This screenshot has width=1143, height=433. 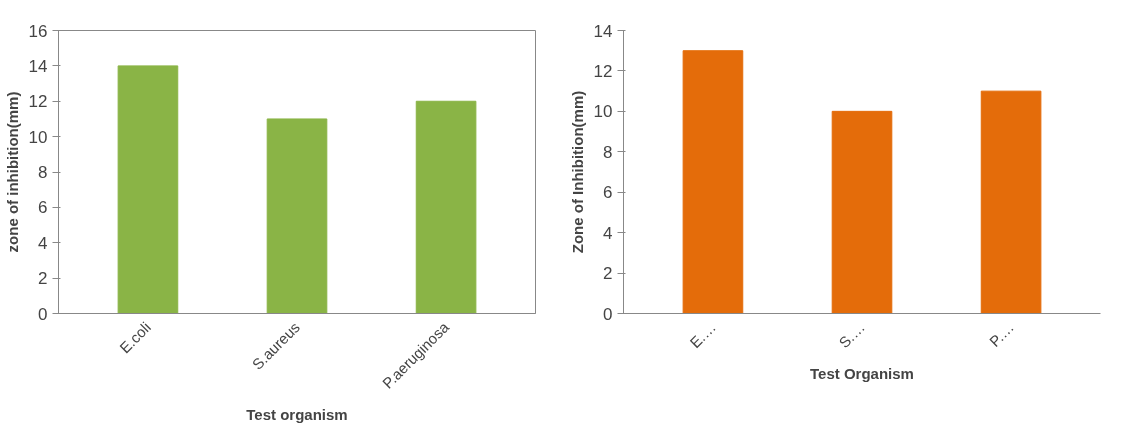 I want to click on y-axis-title: zone of inhibition(mm), so click(x=12, y=172).